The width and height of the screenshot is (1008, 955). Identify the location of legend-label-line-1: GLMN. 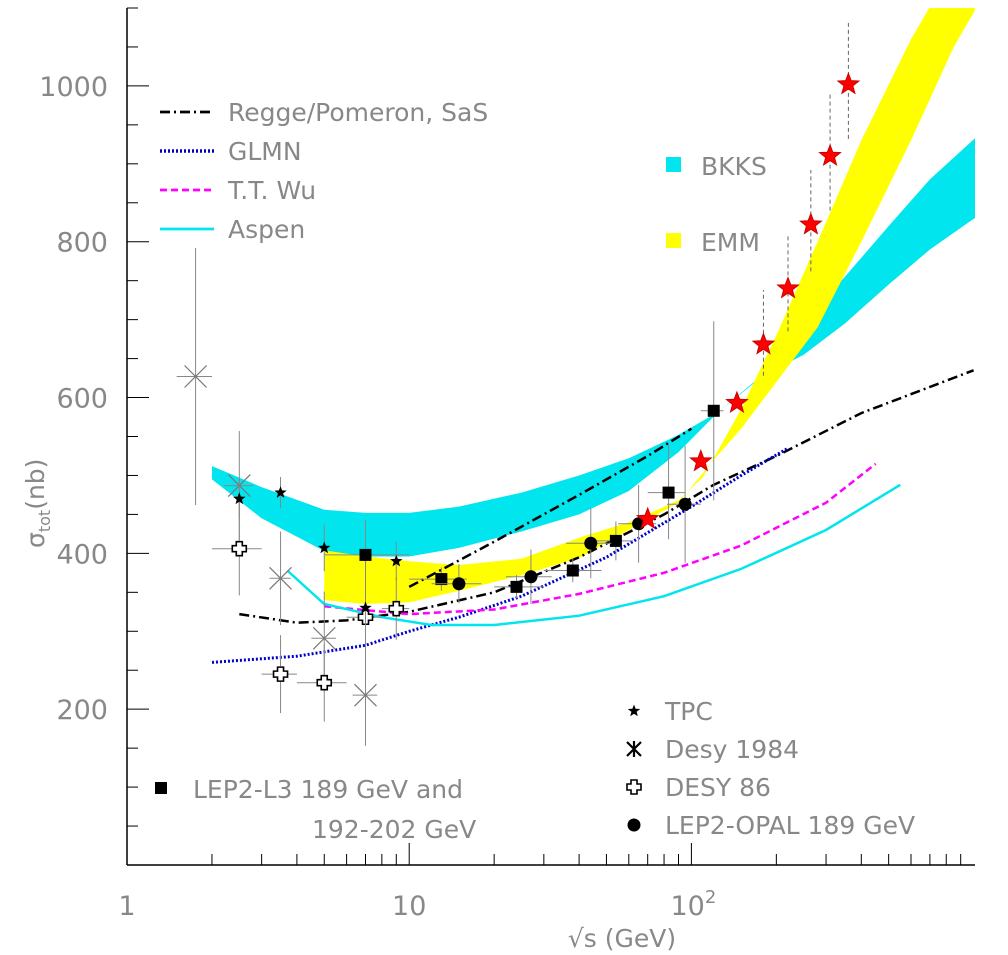
(265, 151).